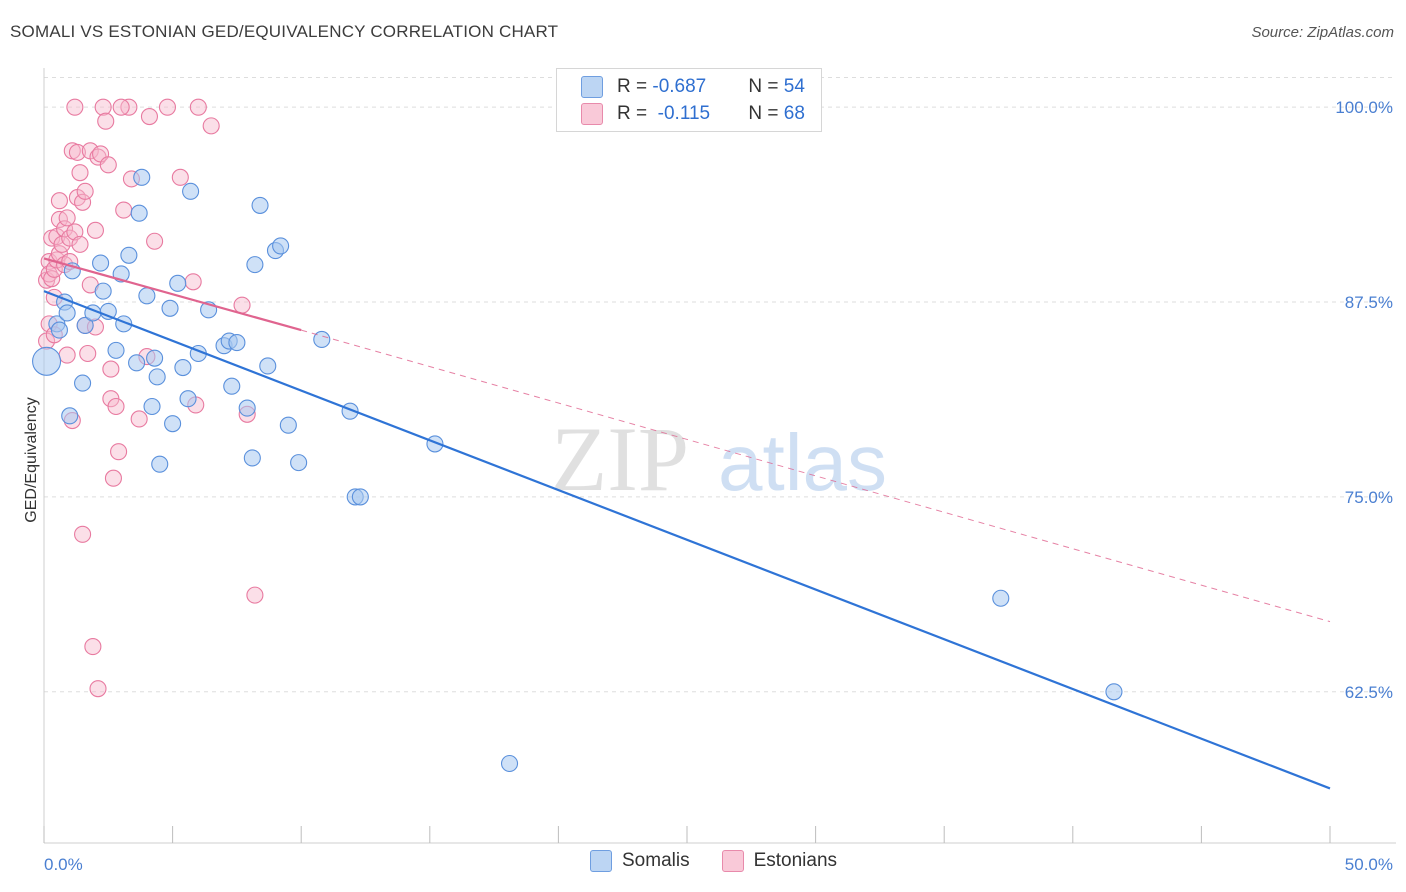  I want to click on y-tick-label: 75.0%, so click(1369, 497).